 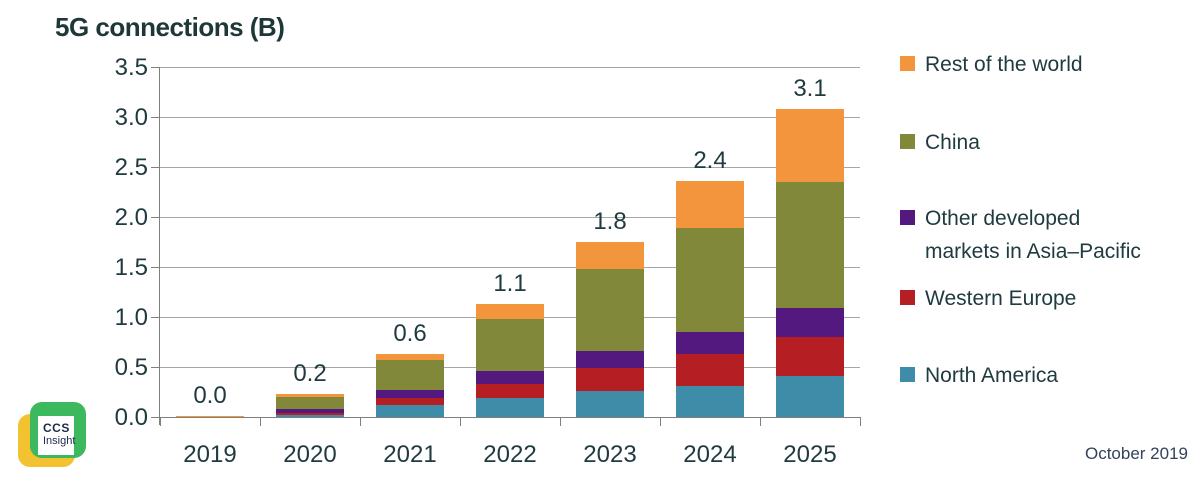 I want to click on logo-text-insight: Insight, so click(x=59, y=441).